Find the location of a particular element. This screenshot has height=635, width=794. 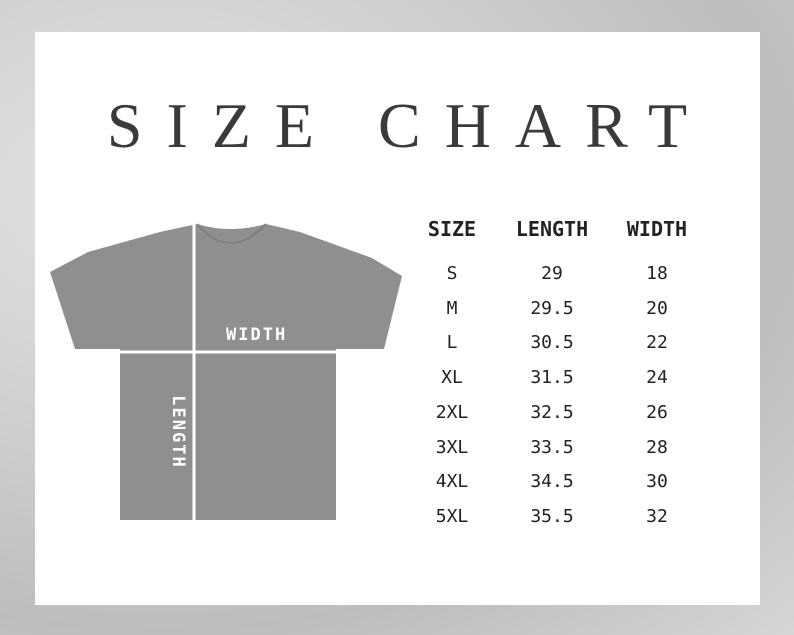

cell-width: 30 is located at coordinates (657, 482).